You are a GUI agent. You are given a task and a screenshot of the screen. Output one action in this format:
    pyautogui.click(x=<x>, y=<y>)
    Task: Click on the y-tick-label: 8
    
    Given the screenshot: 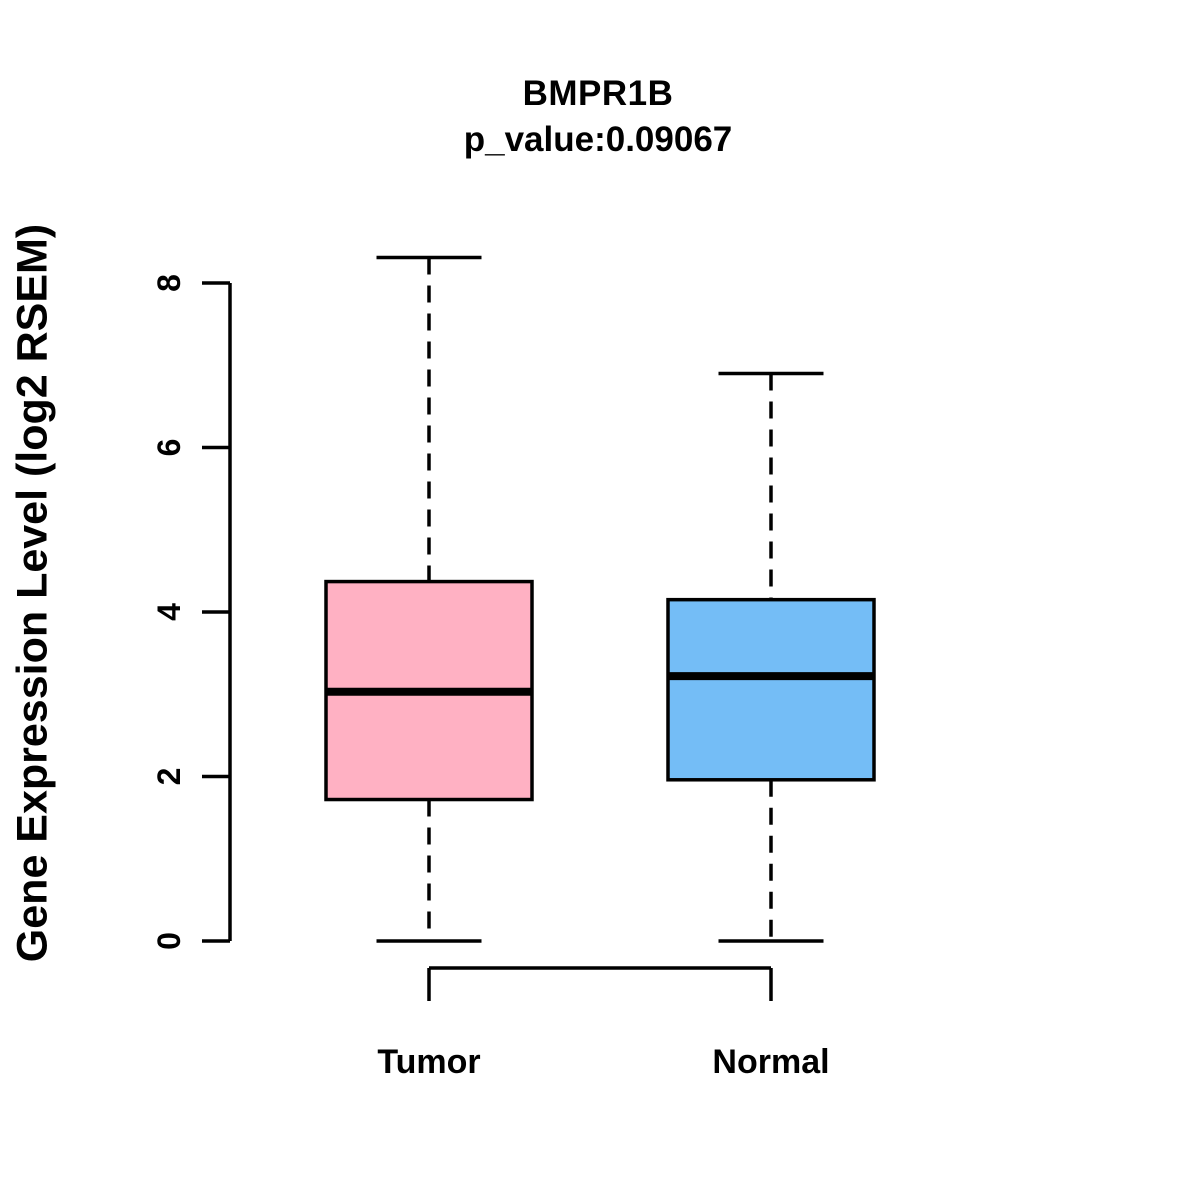 What is the action you would take?
    pyautogui.click(x=169, y=283)
    